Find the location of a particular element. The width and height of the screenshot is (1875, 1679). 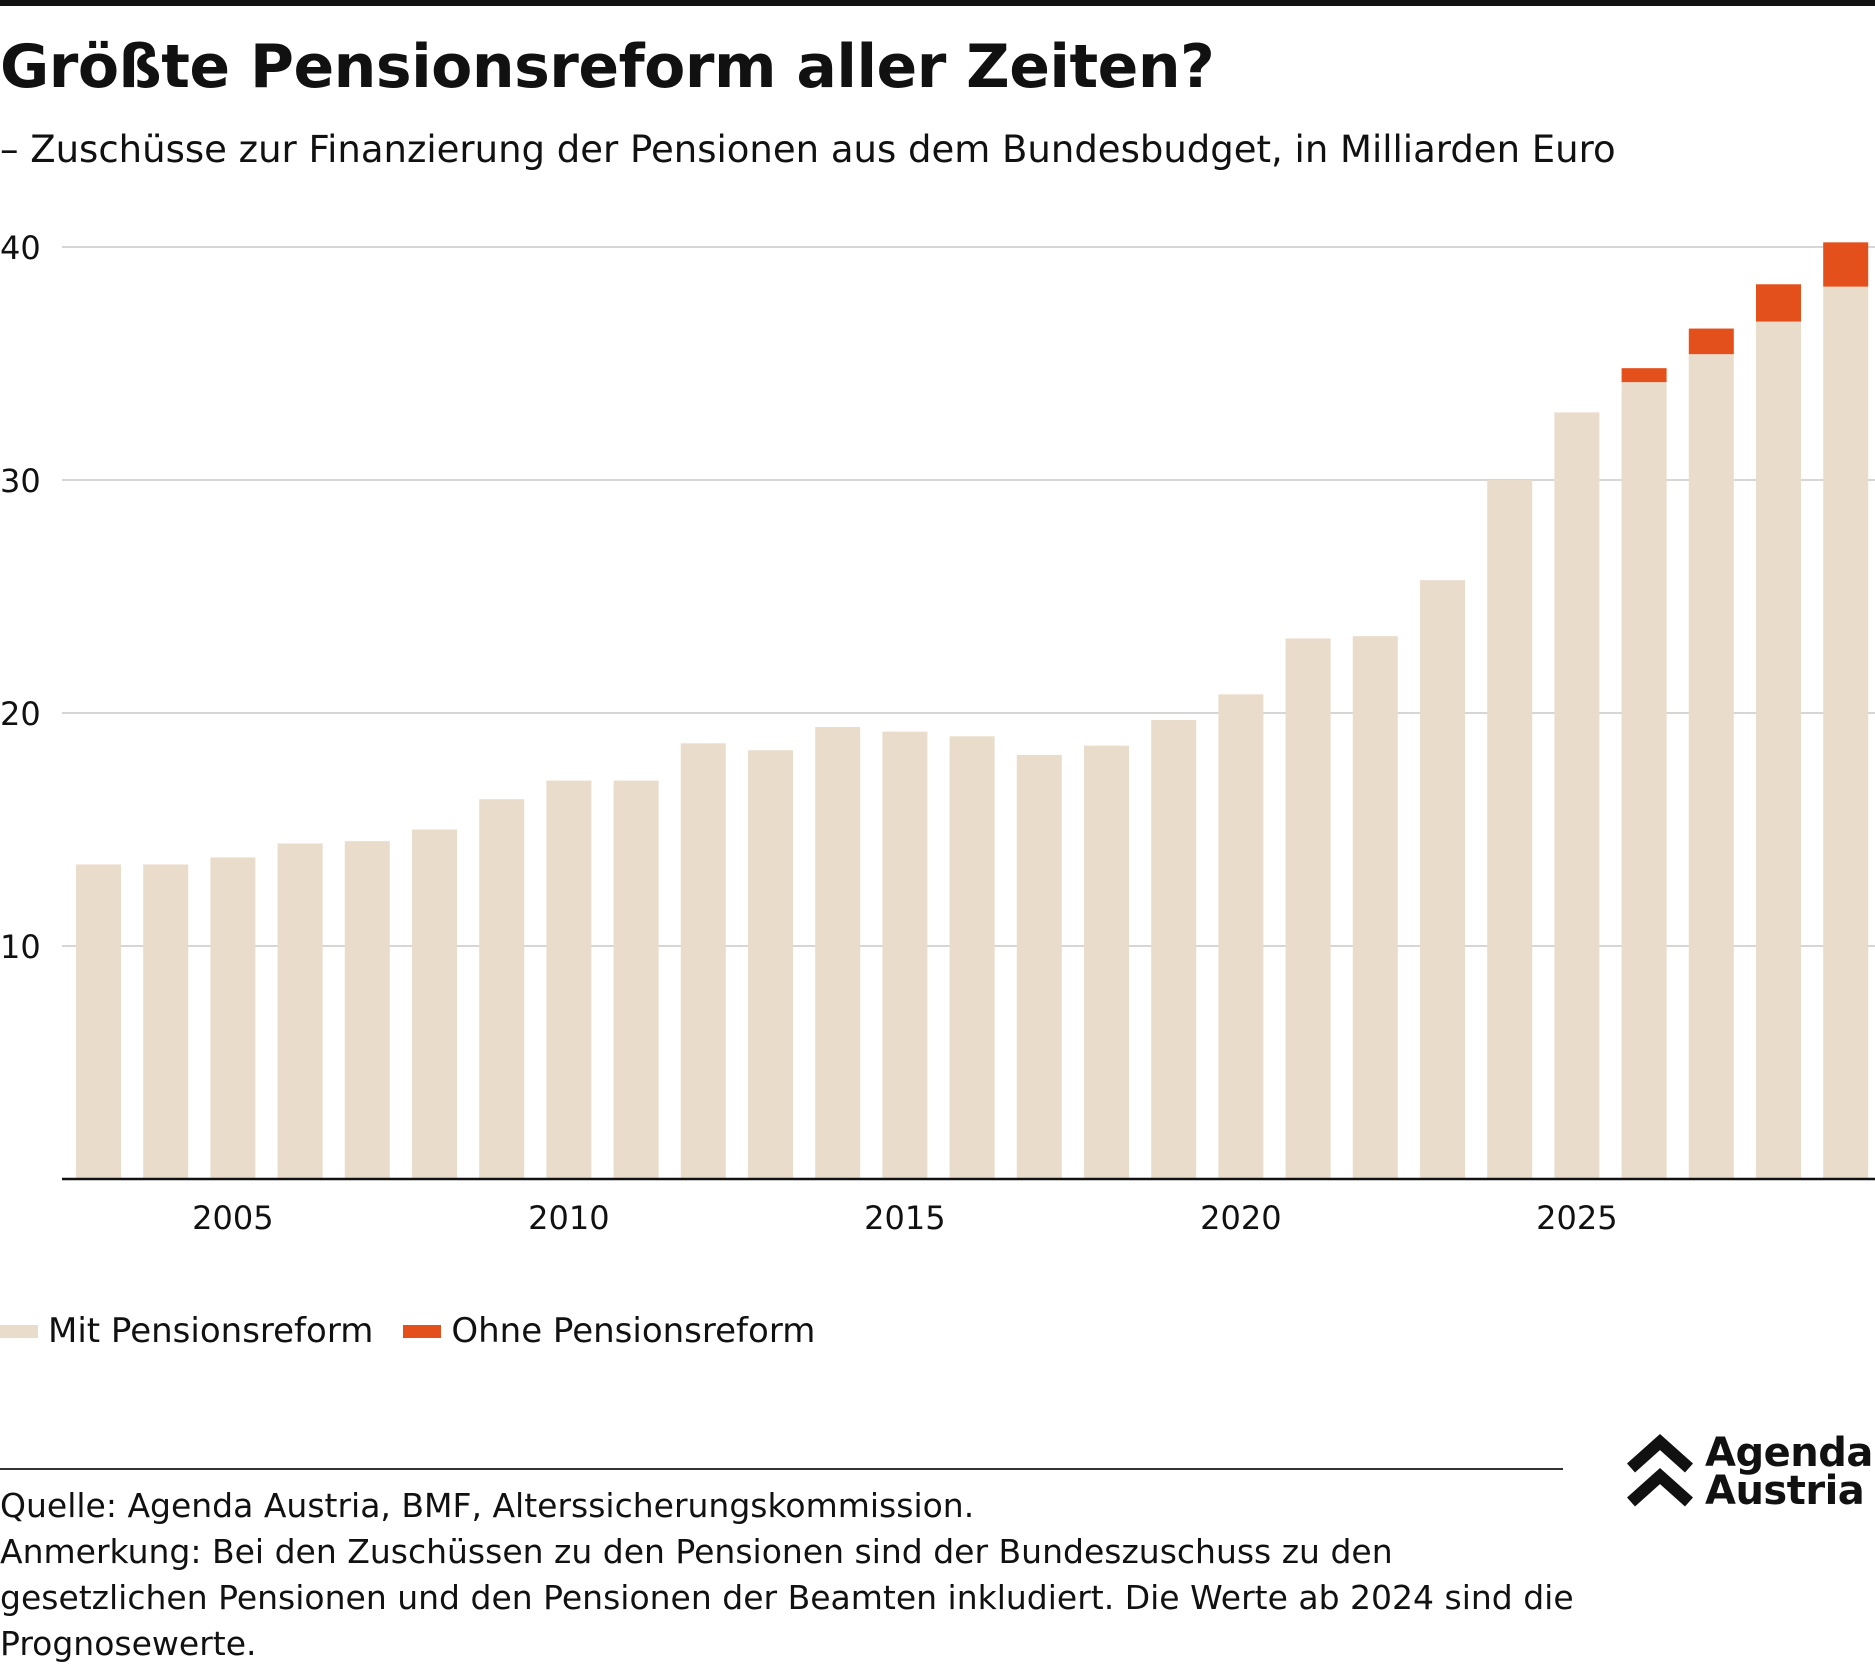

bar-mit-pensionsreform-2012 is located at coordinates (703, 961).